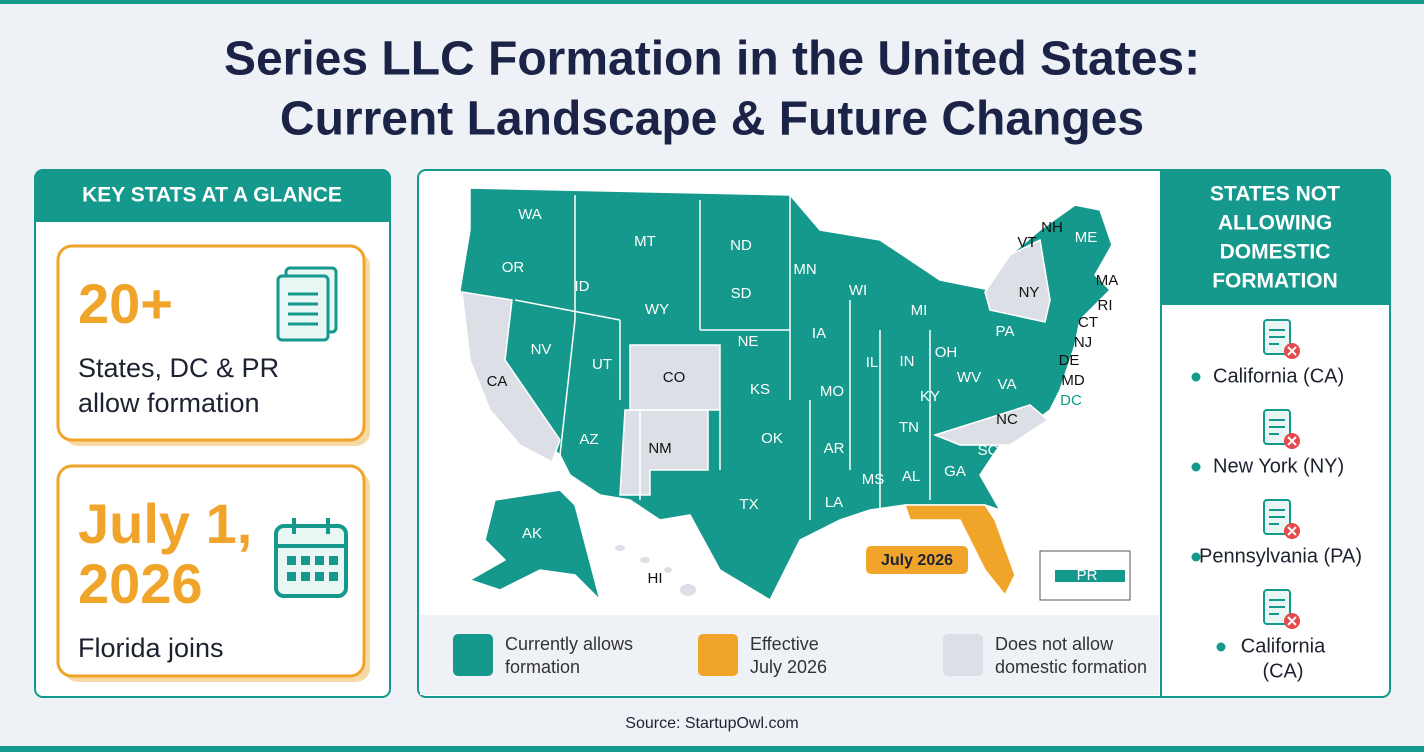  Describe the element at coordinates (832, 391) in the screenshot. I see `state-label: MO` at that location.